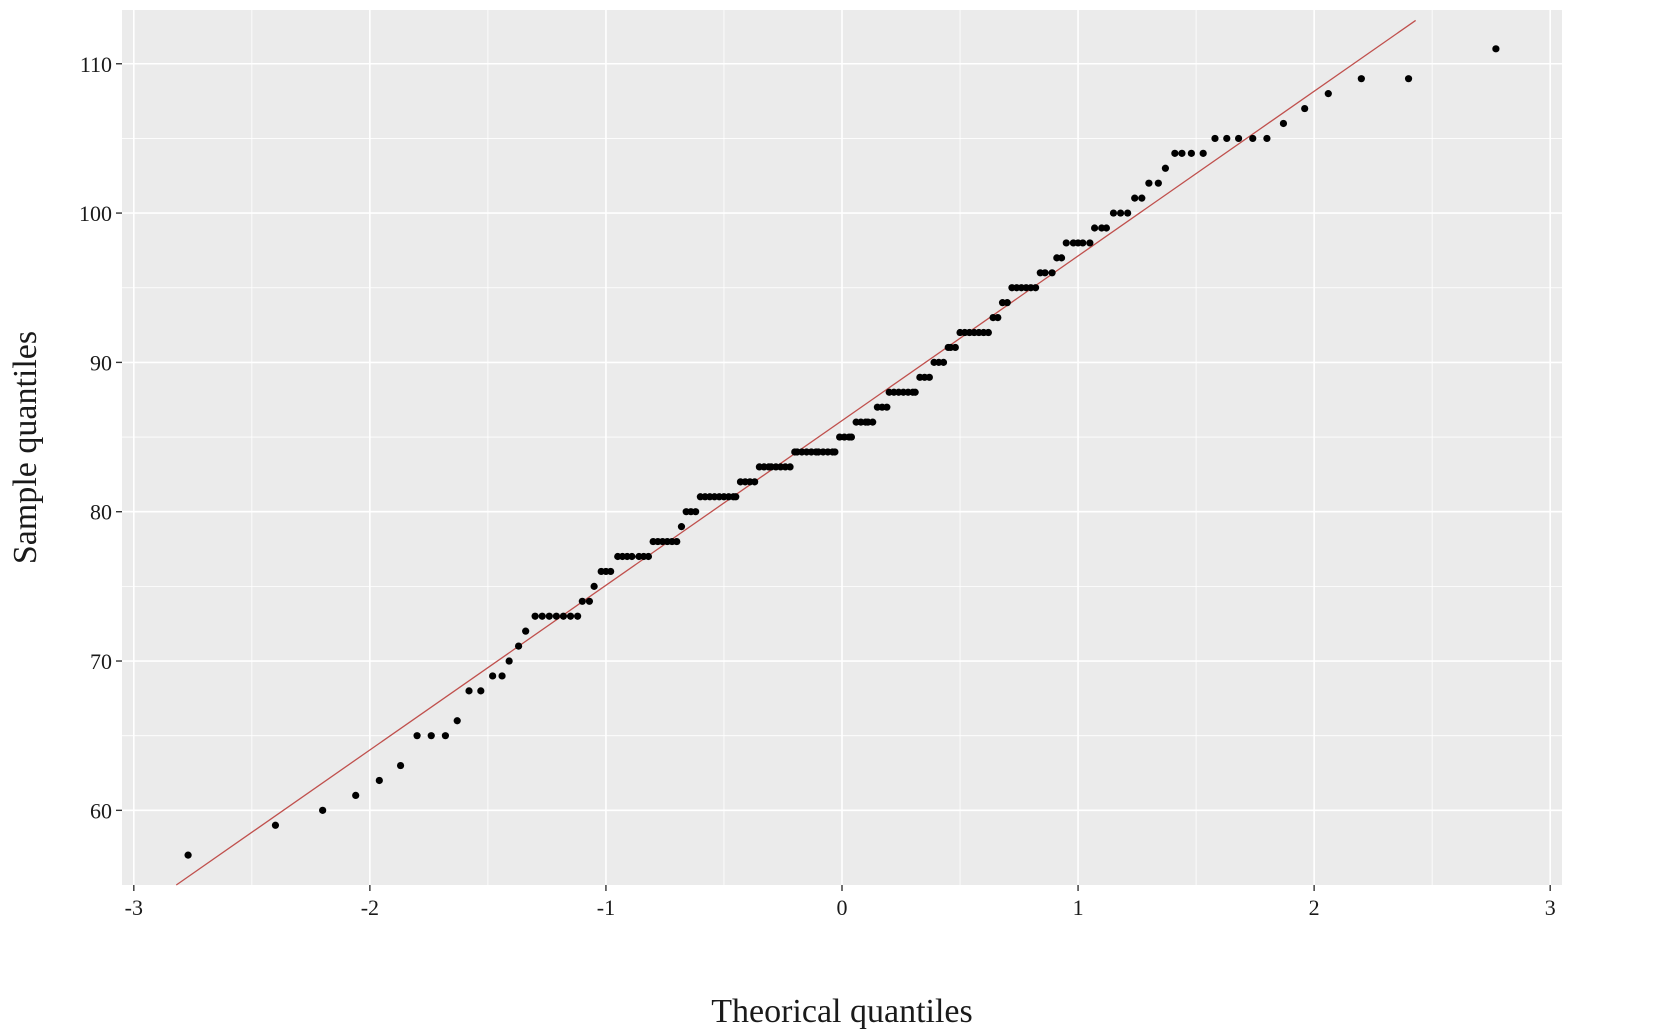  Describe the element at coordinates (1078, 907) in the screenshot. I see `x-tick-label: 1` at that location.